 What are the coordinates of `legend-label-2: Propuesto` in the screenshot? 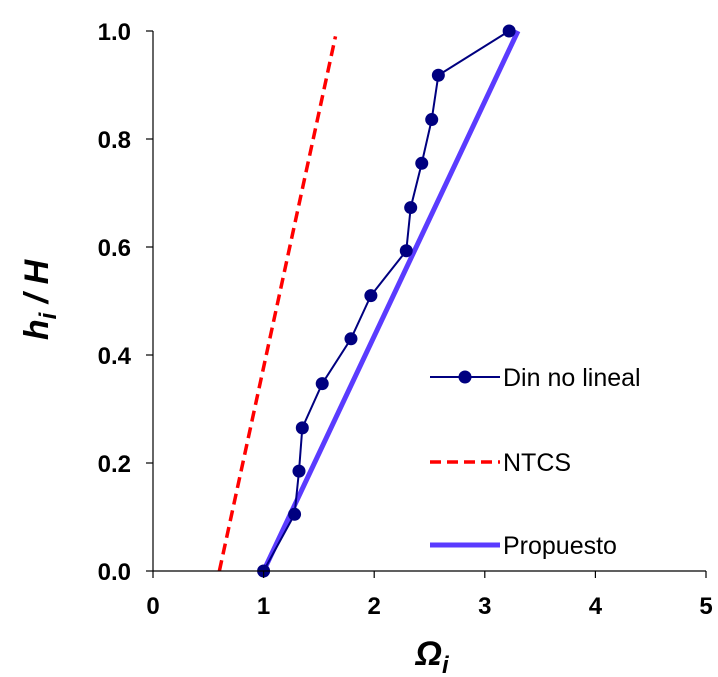 It's located at (560, 546).